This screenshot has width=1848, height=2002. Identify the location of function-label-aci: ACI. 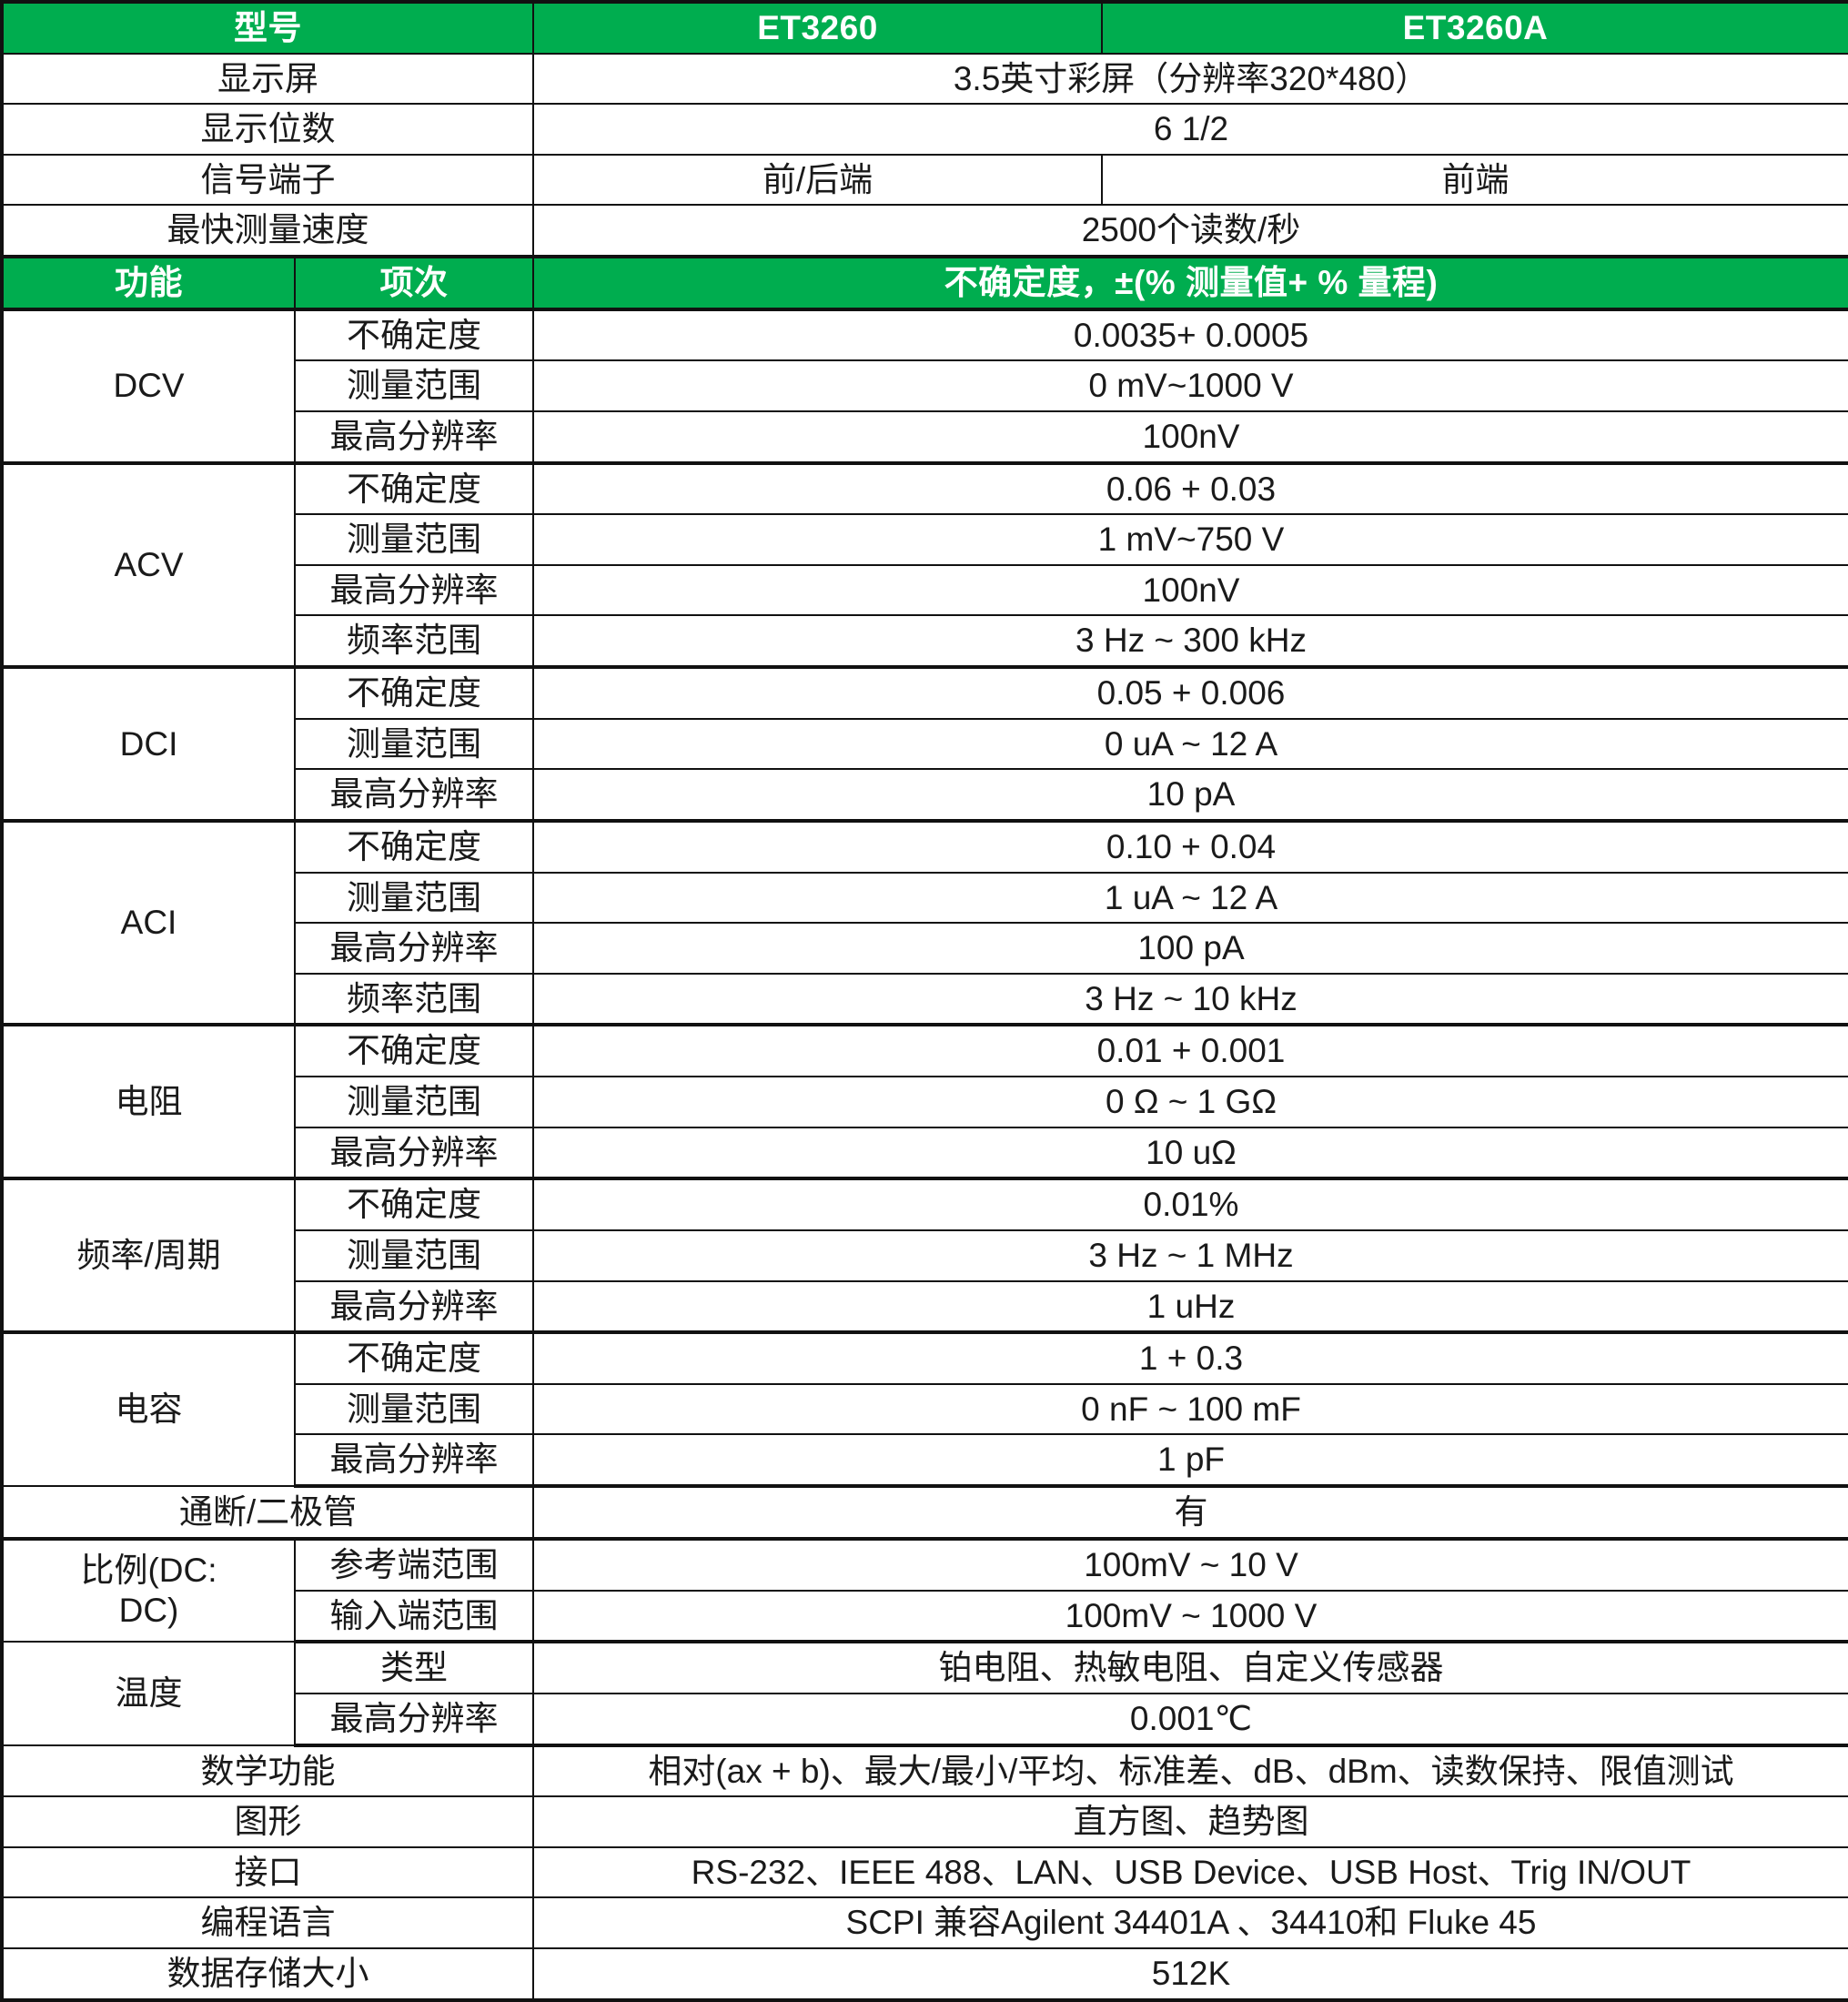
(148, 922).